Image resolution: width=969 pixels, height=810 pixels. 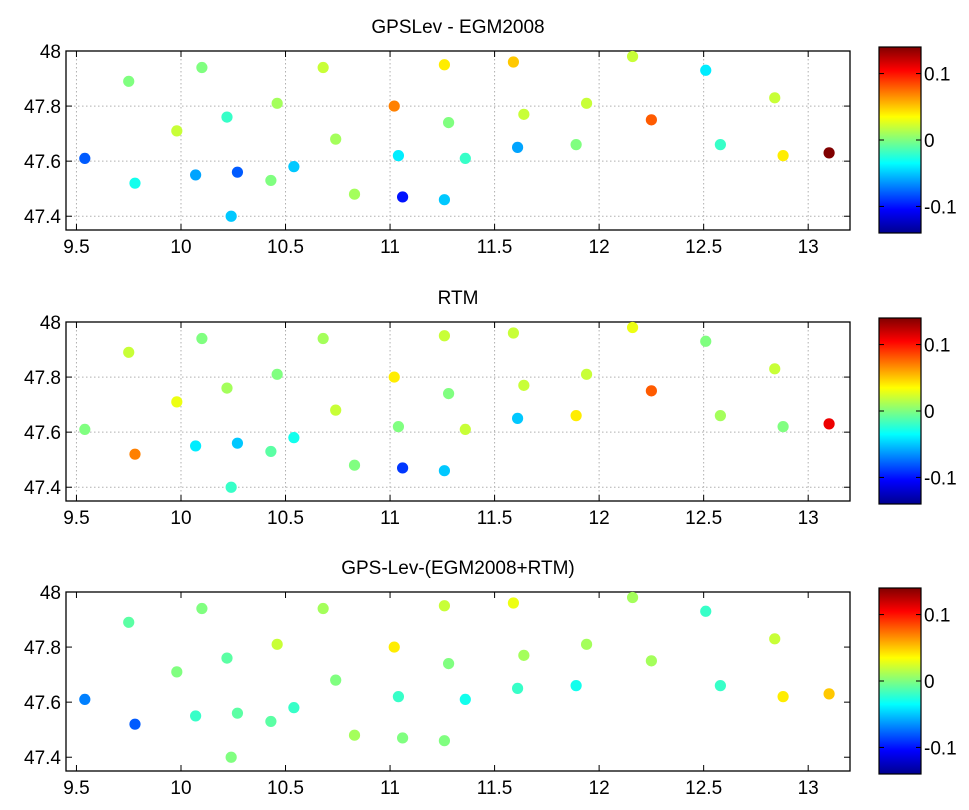 I want to click on colorbar, so click(x=900, y=681).